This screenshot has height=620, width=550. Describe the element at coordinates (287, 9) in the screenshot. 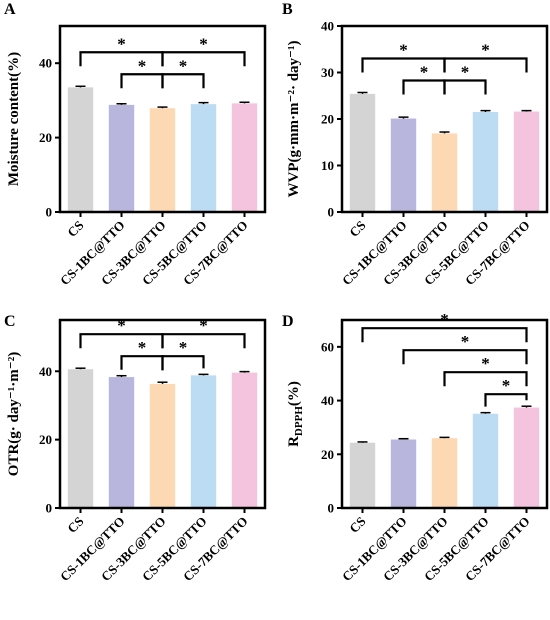

I see `panel-label: B` at that location.